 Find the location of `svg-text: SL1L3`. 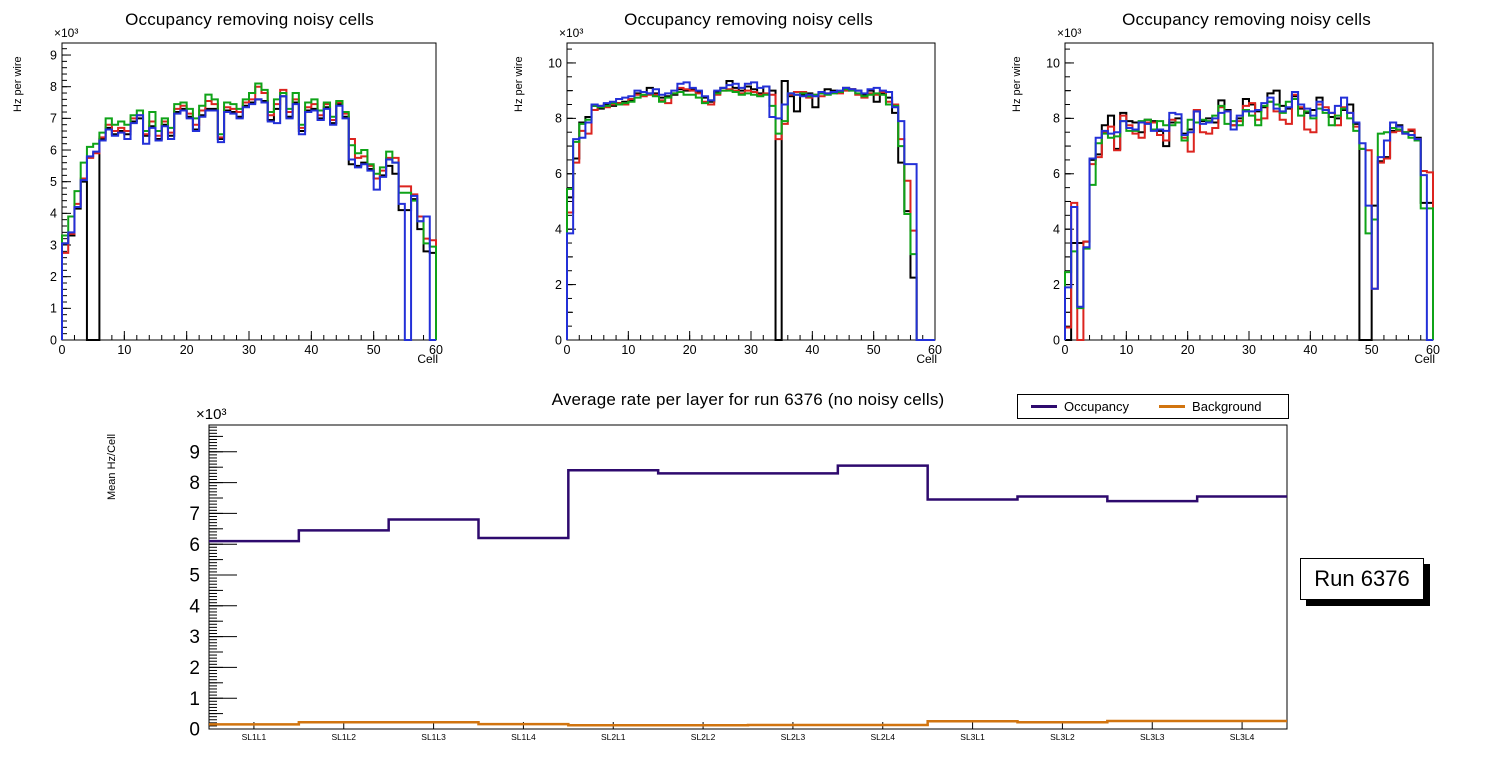

svg-text: SL1L3 is located at coordinates (433, 737).